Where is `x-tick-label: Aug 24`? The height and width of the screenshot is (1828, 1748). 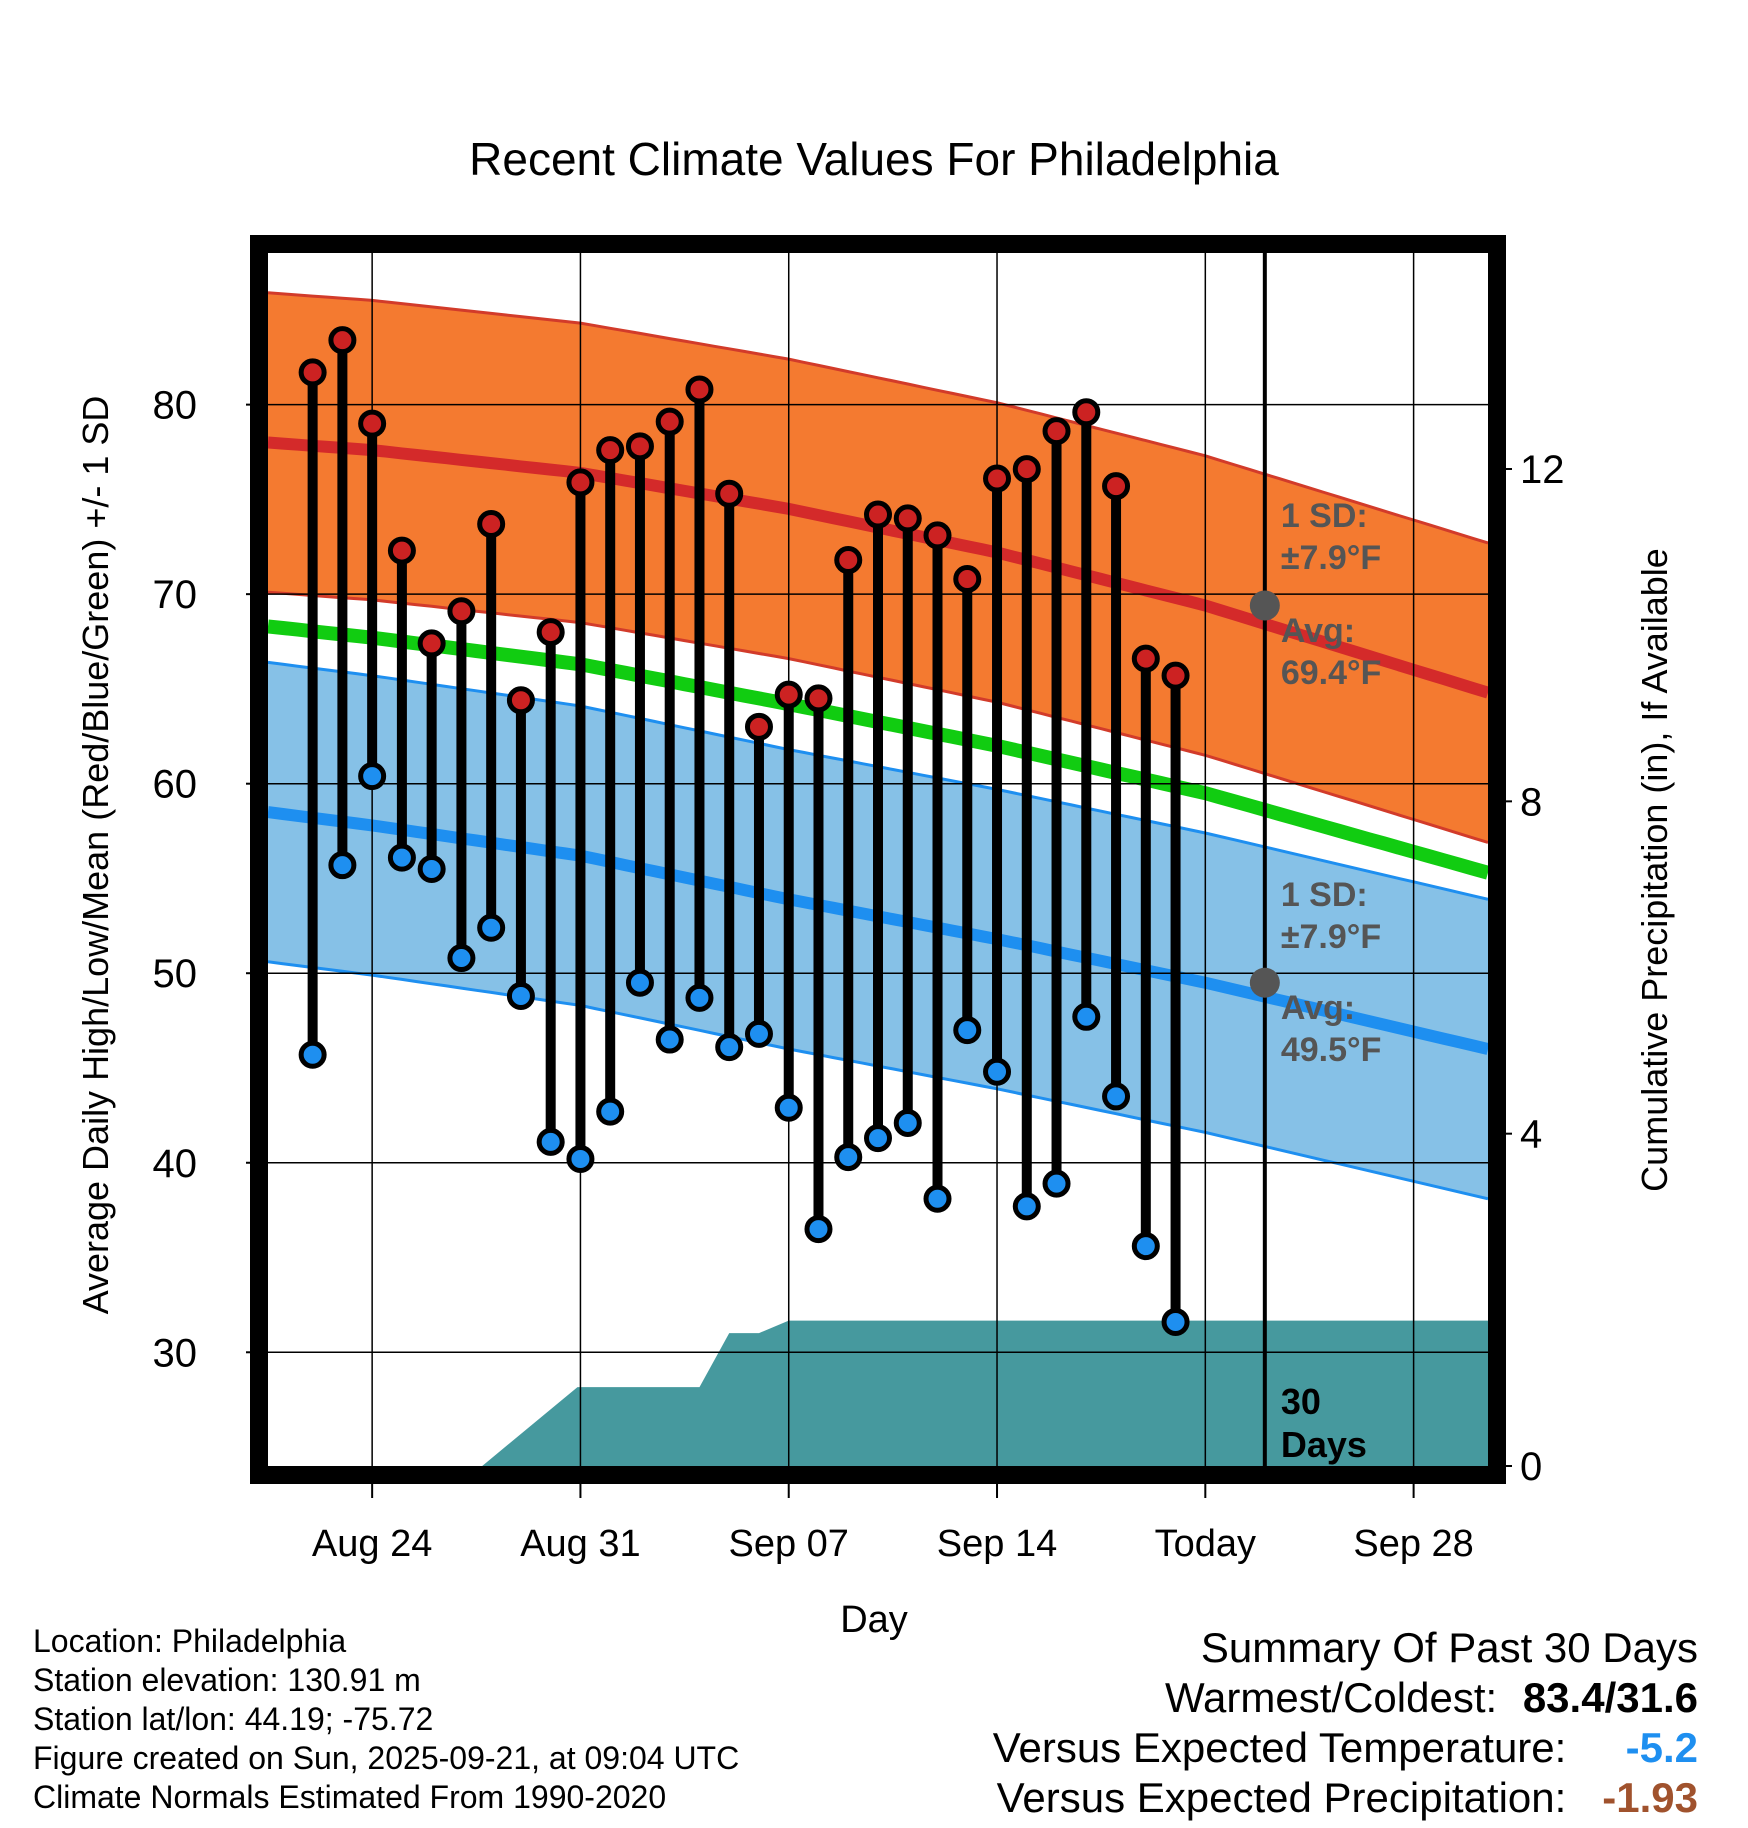 x-tick-label: Aug 24 is located at coordinates (372, 1544).